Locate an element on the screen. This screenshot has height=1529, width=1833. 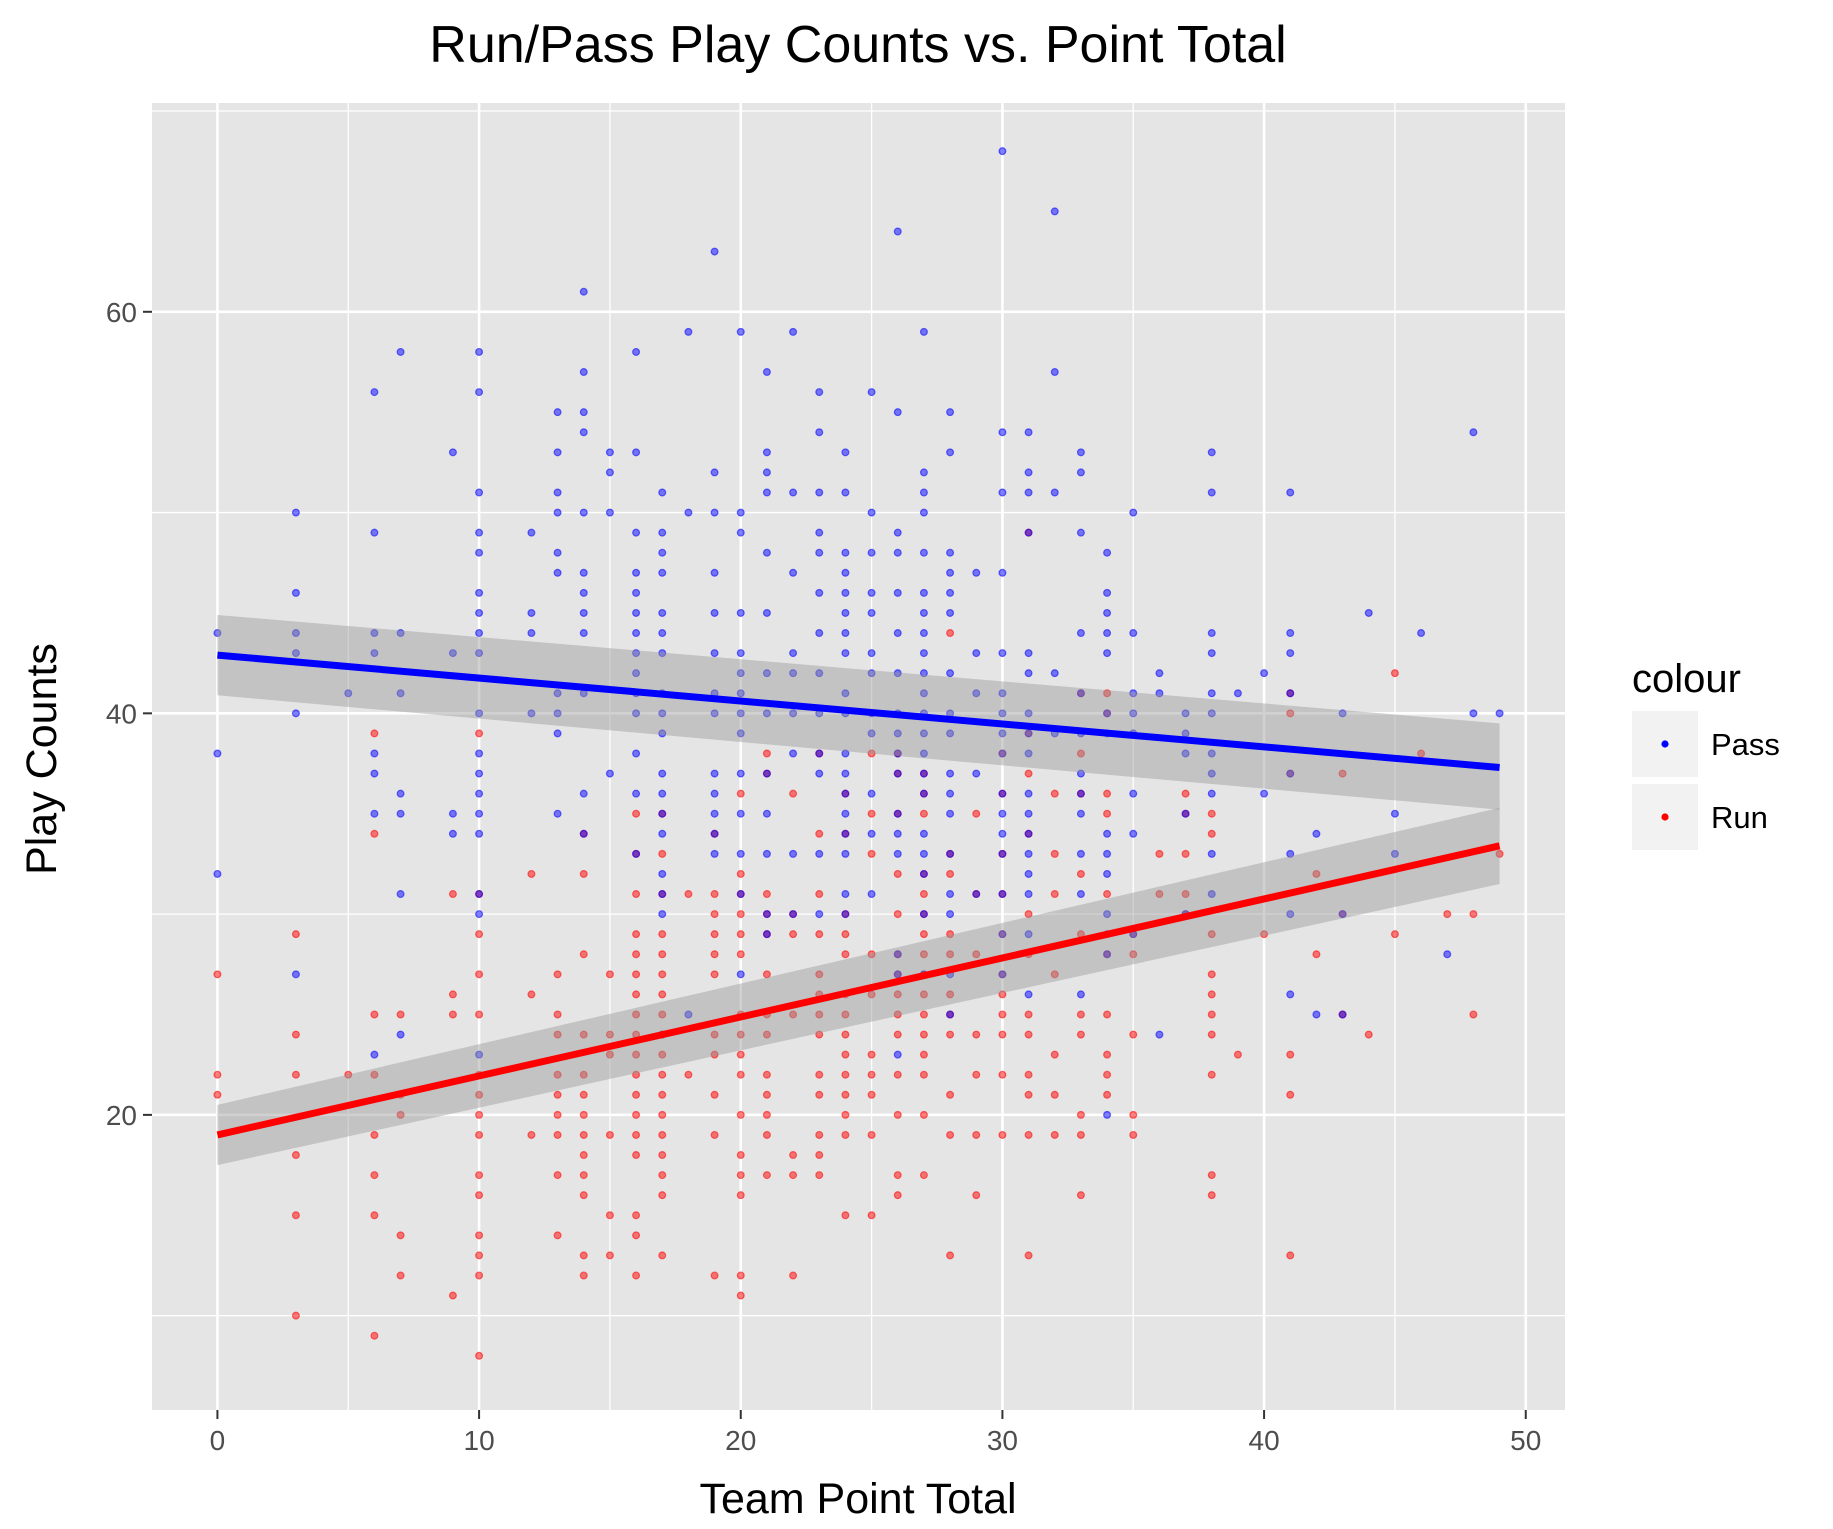
x-tick-label: 30 is located at coordinates (1002, 1440).